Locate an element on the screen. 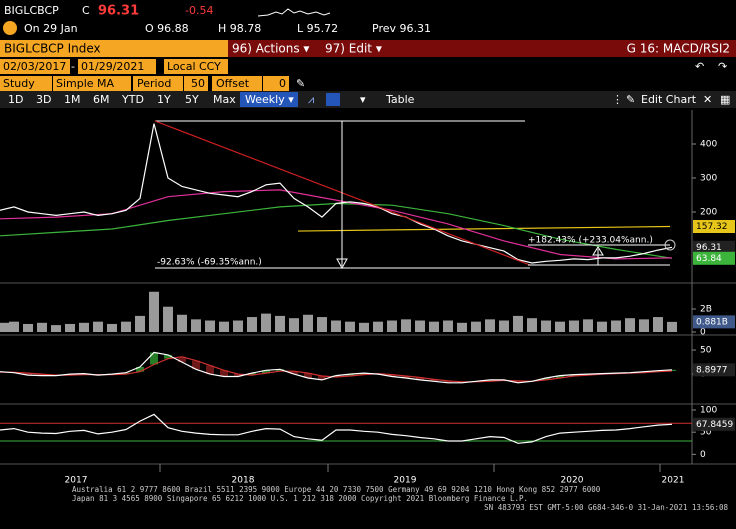 The image size is (736, 529). line-icon: ⩘ is located at coordinates (311, 99).